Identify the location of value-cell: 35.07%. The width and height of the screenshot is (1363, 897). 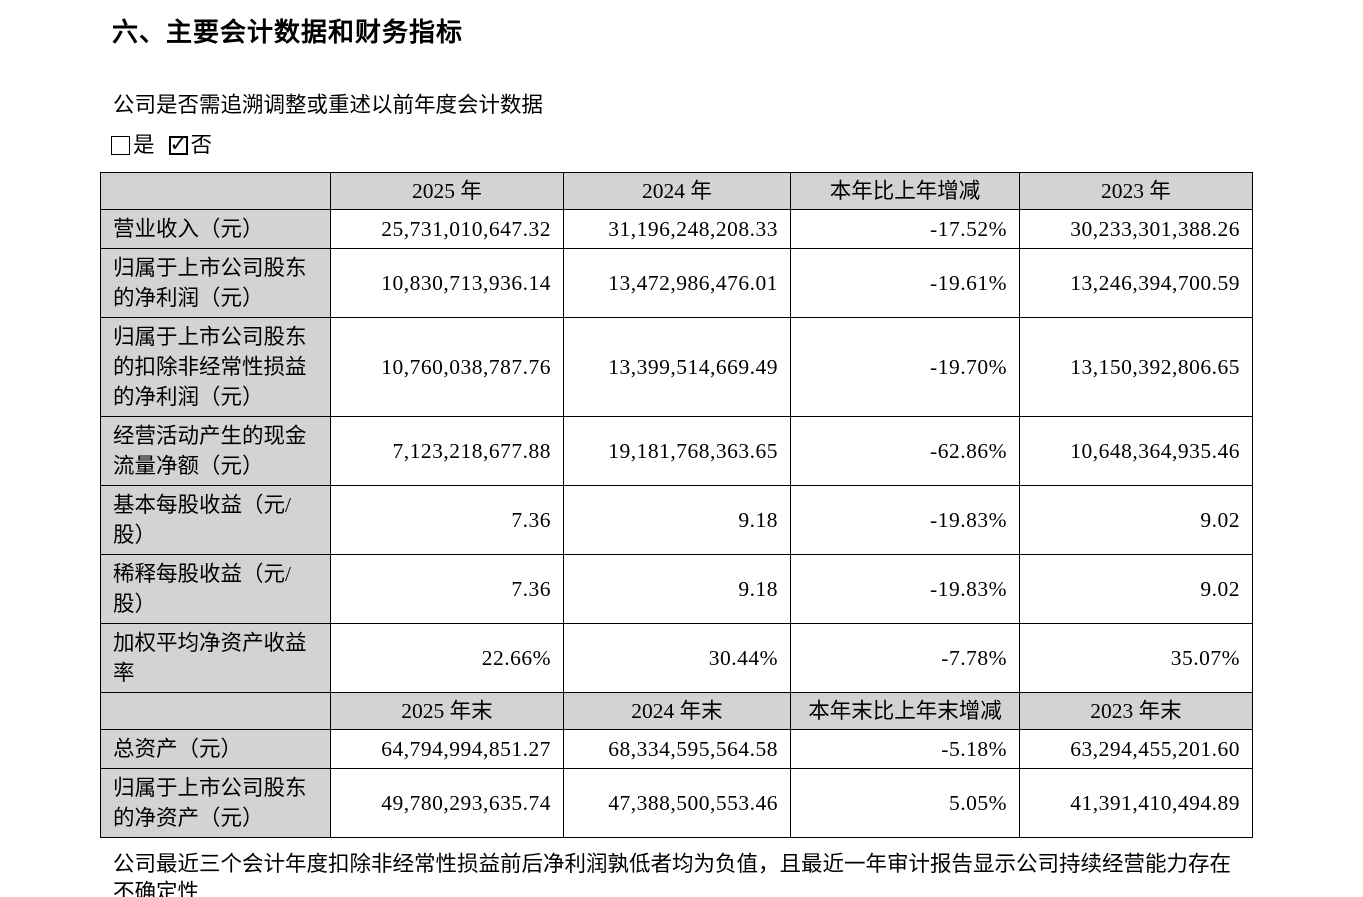
(1136, 658).